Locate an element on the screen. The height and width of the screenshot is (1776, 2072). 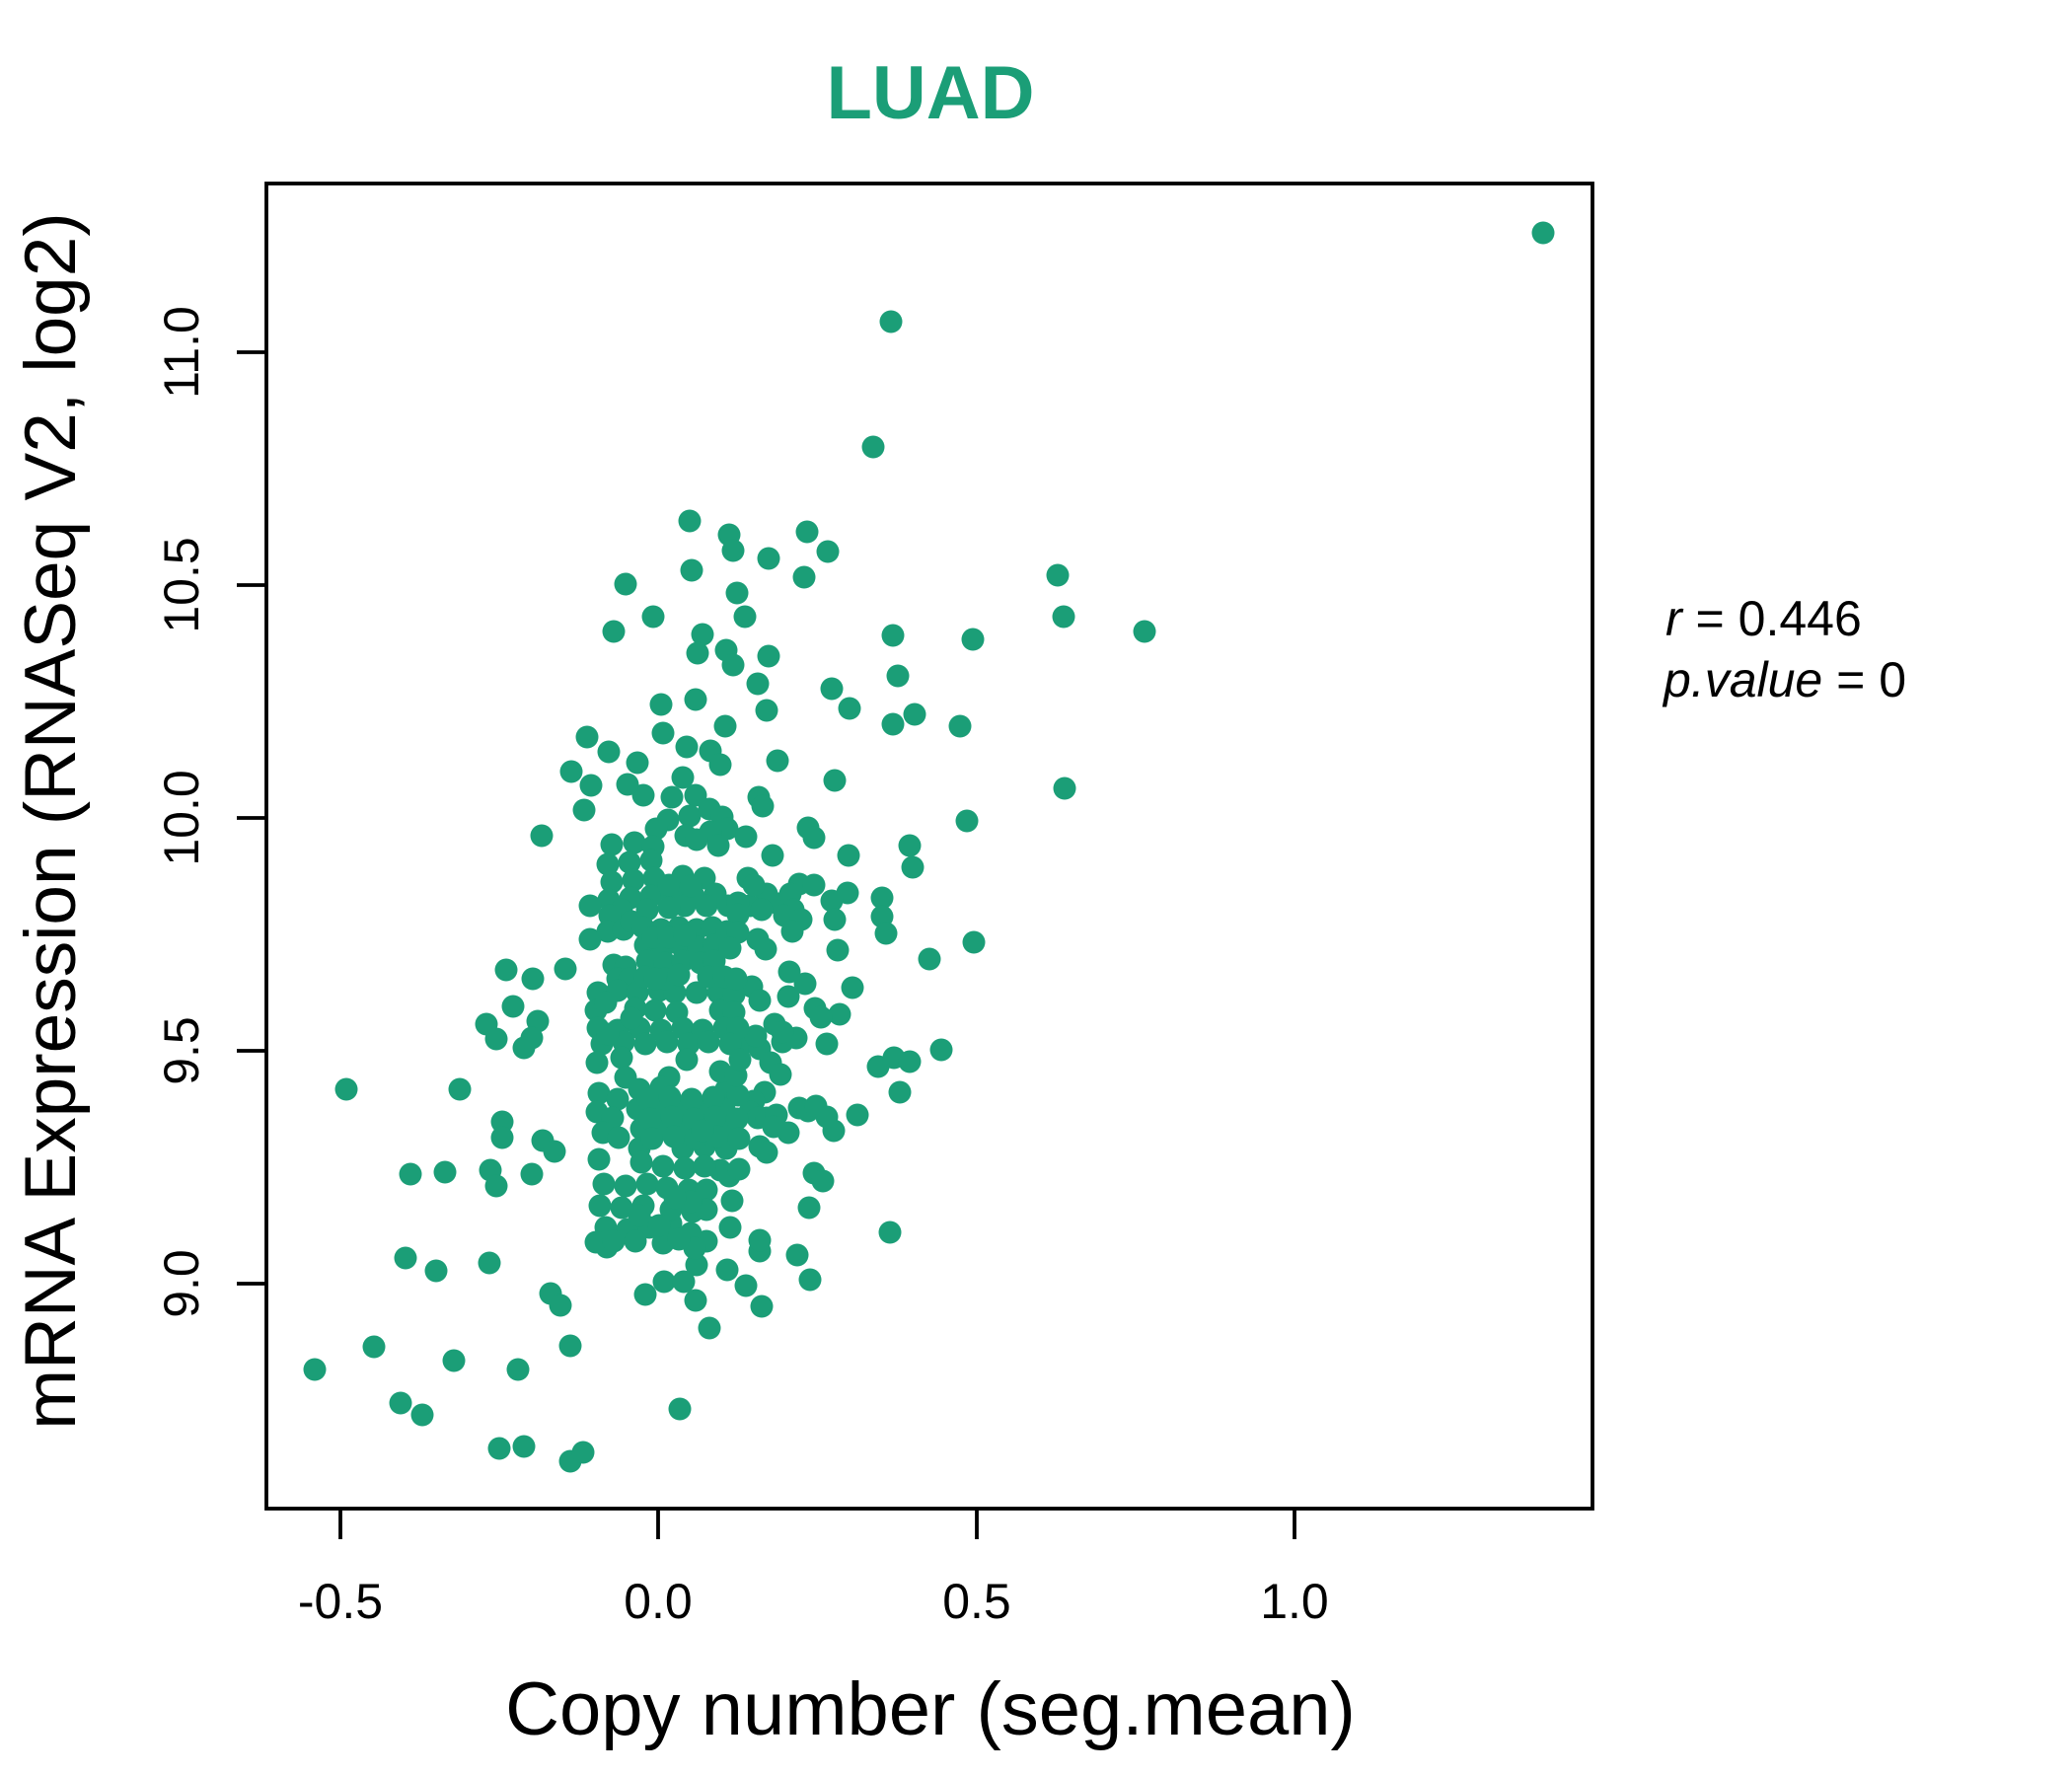
svg-text: 10.0 is located at coordinates (181, 818).